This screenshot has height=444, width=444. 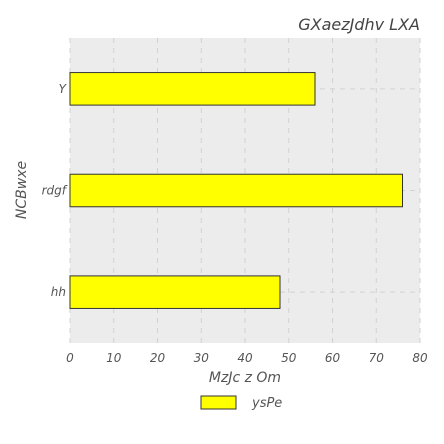 What do you see at coordinates (158, 358) in the screenshot?
I see `x-tick-label: 20` at bounding box center [158, 358].